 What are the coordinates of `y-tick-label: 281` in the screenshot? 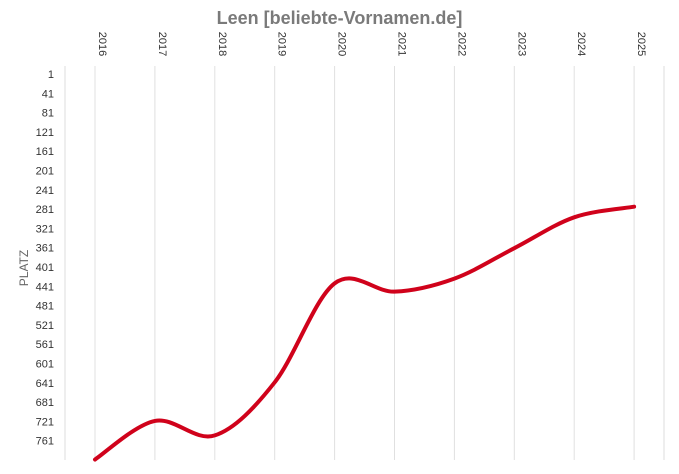 It's located at (45, 210).